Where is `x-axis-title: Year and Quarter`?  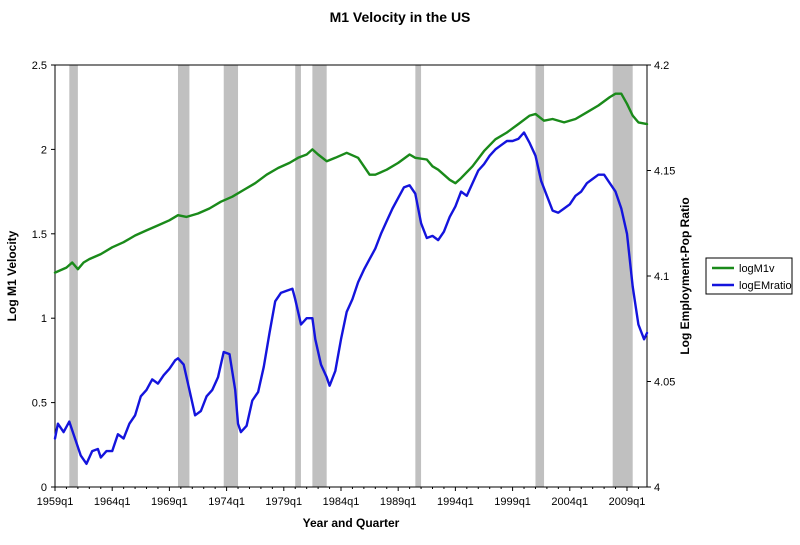
x-axis-title: Year and Quarter is located at coordinates (351, 523).